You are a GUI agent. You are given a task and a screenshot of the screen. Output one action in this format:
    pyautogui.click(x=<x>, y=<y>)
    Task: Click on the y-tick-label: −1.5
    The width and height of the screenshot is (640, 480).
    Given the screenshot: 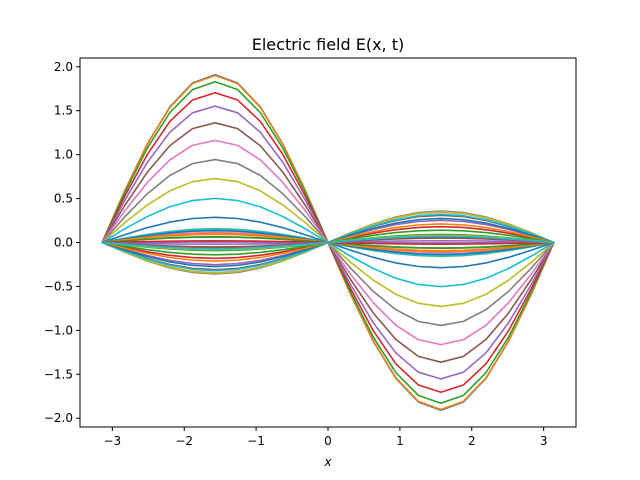 What is the action you would take?
    pyautogui.click(x=58, y=374)
    